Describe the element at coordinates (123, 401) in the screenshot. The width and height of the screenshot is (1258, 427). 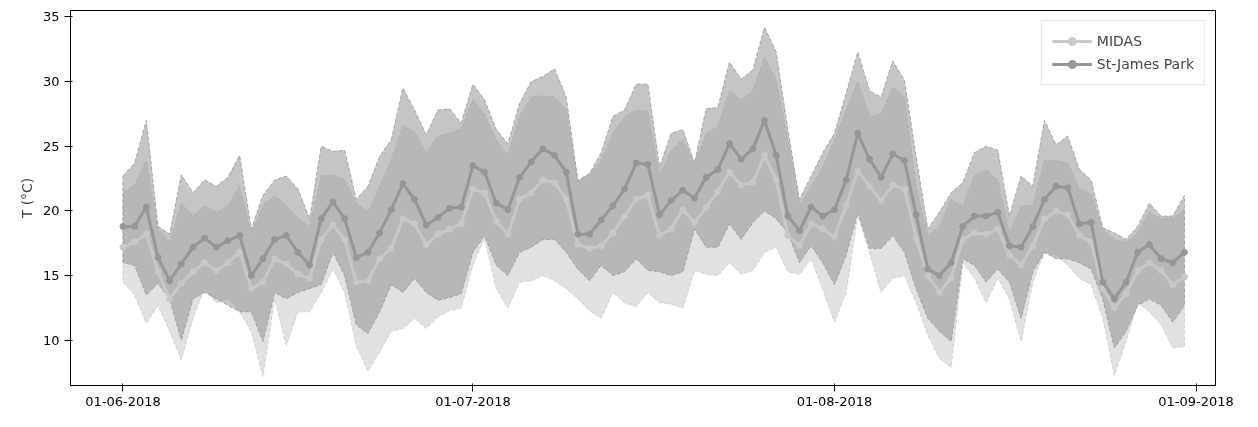
I see `x-tick-label: 01-06-2018` at that location.